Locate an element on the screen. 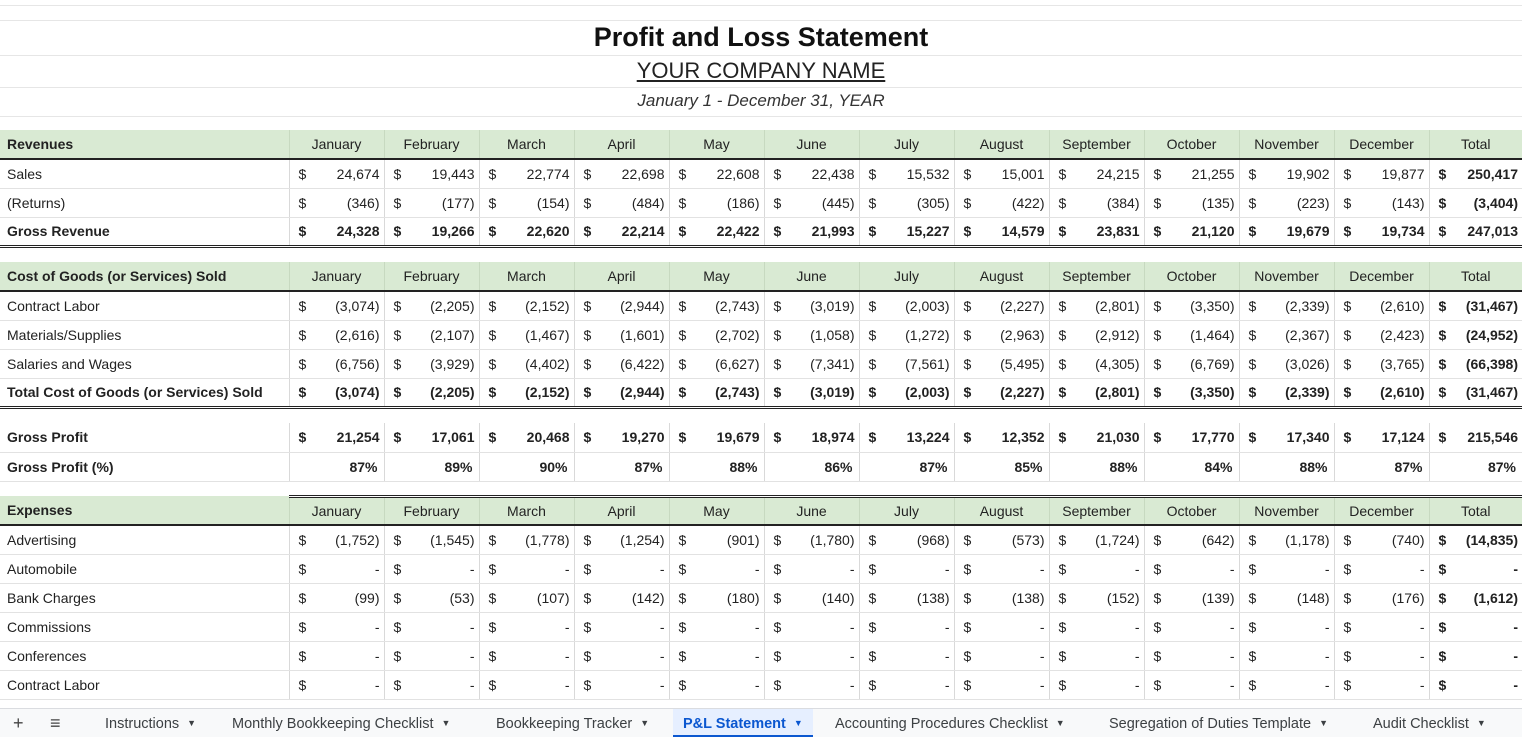  value-cell: $21,120 is located at coordinates (1191, 232).